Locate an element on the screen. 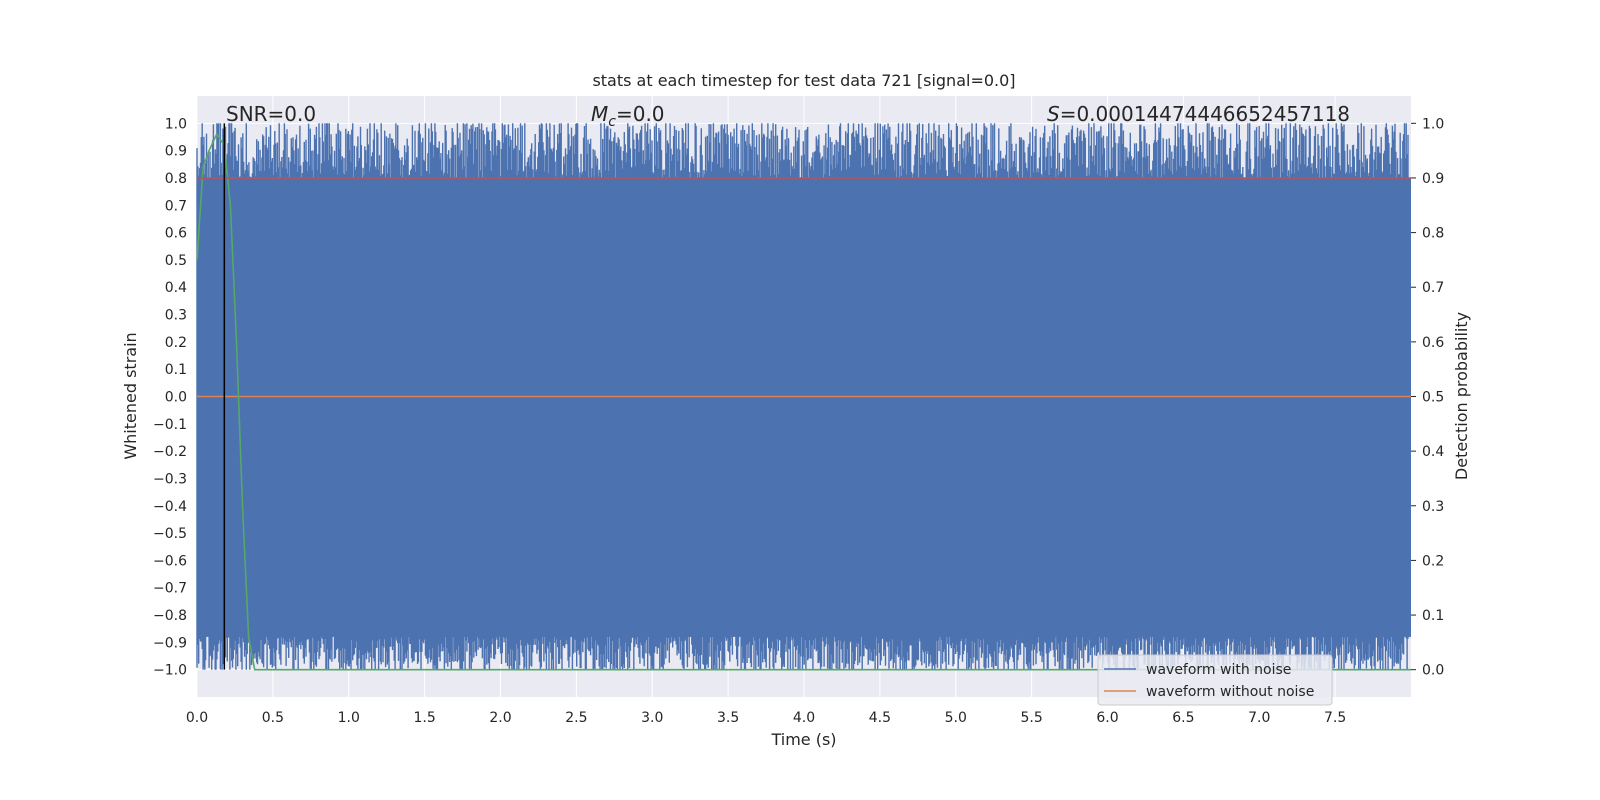  y2-tick-label: 0.1 is located at coordinates (1433, 616).